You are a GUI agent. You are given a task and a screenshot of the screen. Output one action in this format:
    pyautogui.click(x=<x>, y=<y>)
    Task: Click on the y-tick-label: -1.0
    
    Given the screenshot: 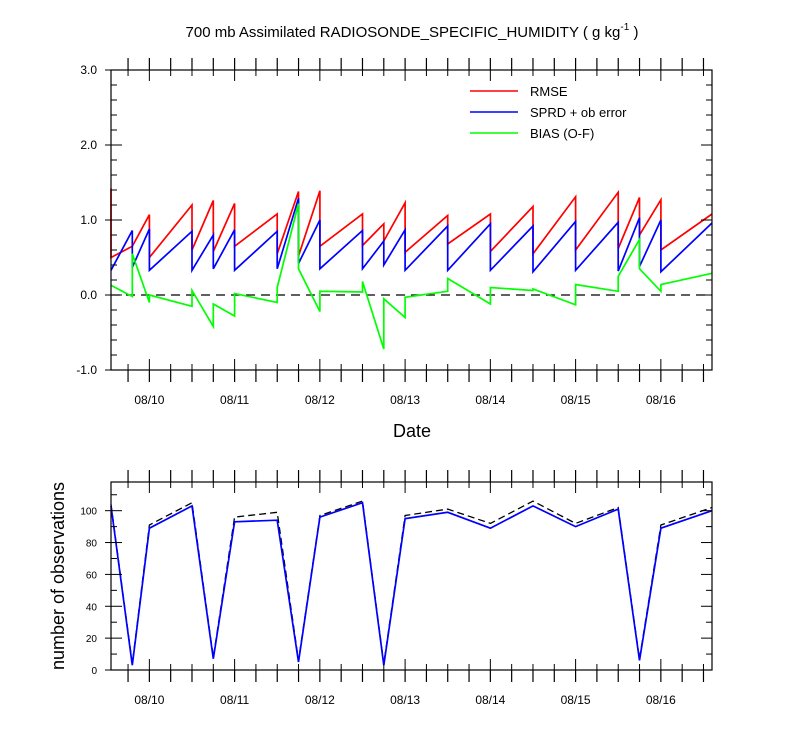 What is the action you would take?
    pyautogui.click(x=86, y=370)
    